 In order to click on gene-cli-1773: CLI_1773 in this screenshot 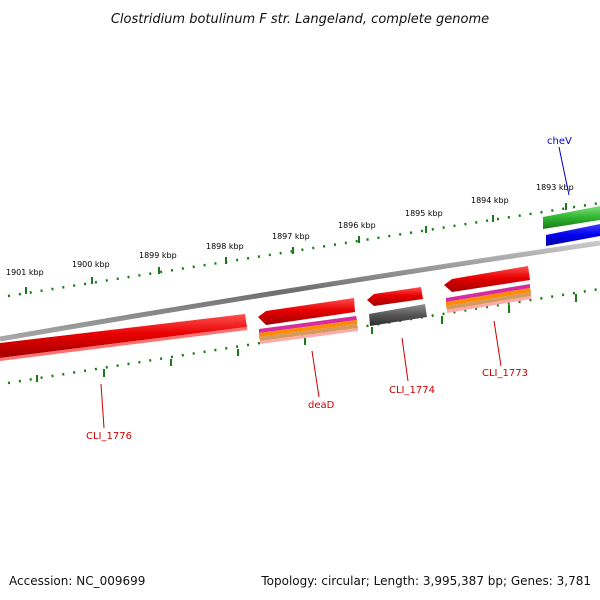, I will do `click(487, 322)`.